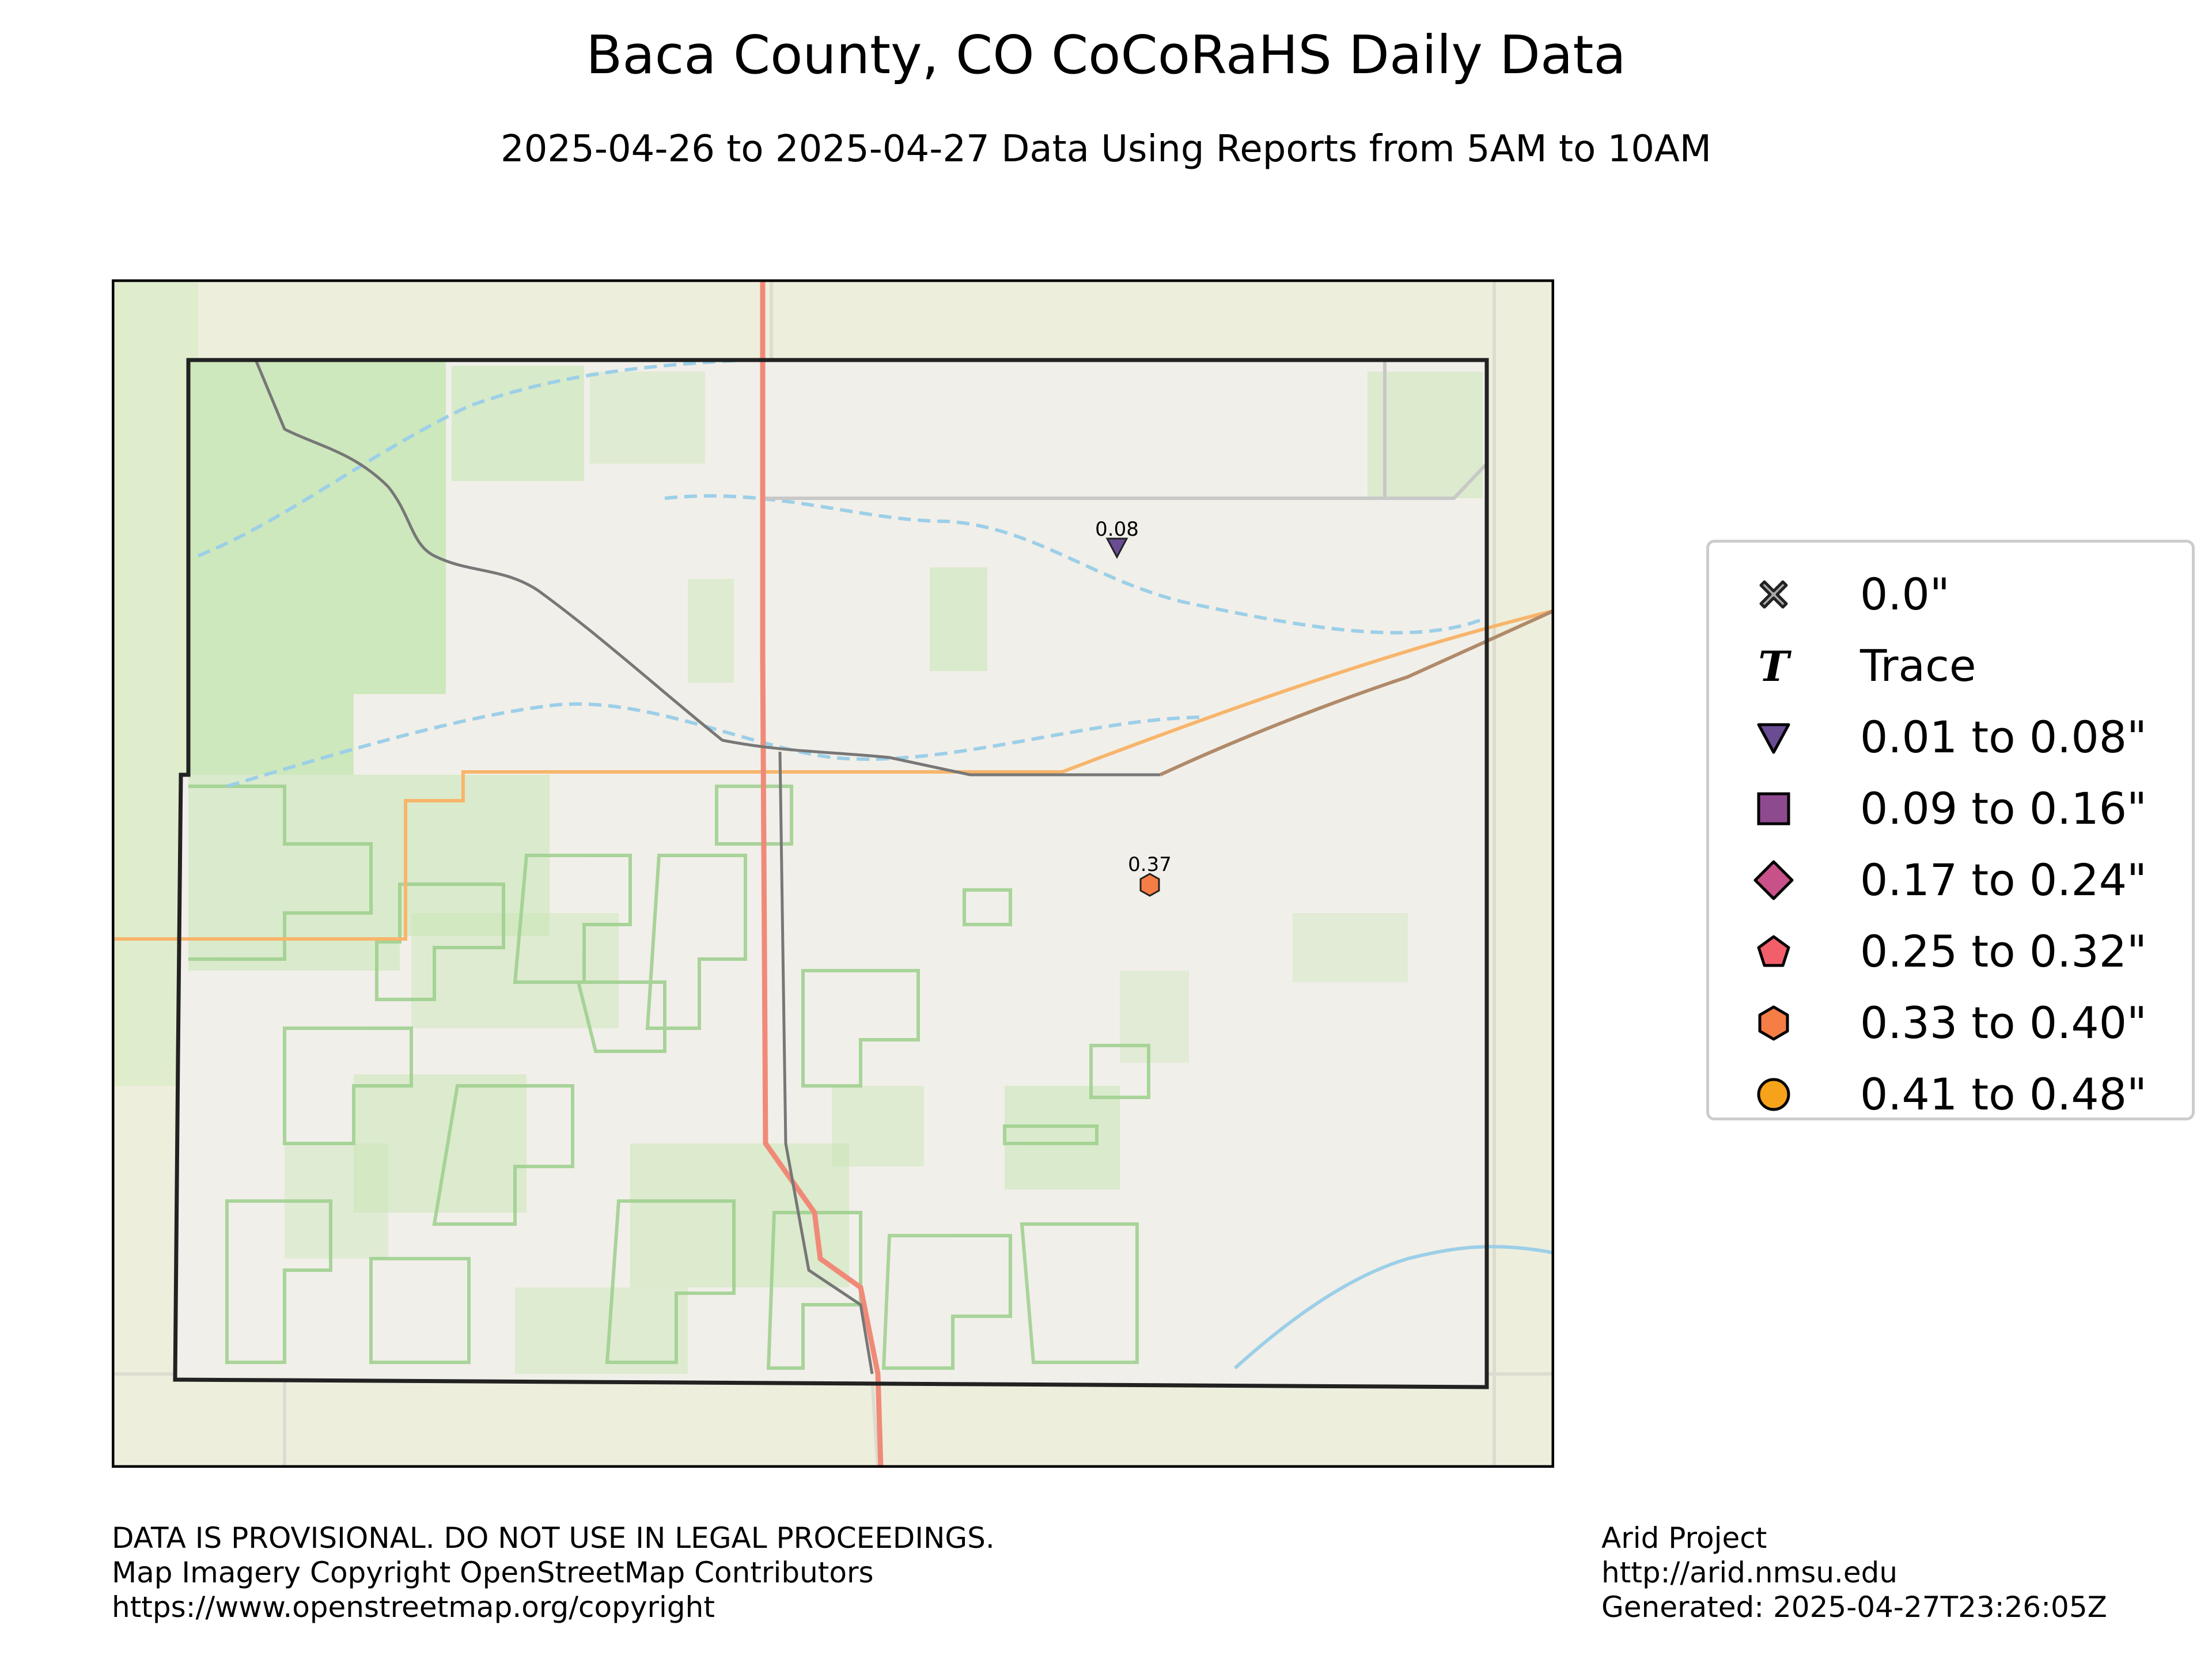  What do you see at coordinates (2003, 1094) in the screenshot?
I see `legend-label: 0.41 to 0.48"` at bounding box center [2003, 1094].